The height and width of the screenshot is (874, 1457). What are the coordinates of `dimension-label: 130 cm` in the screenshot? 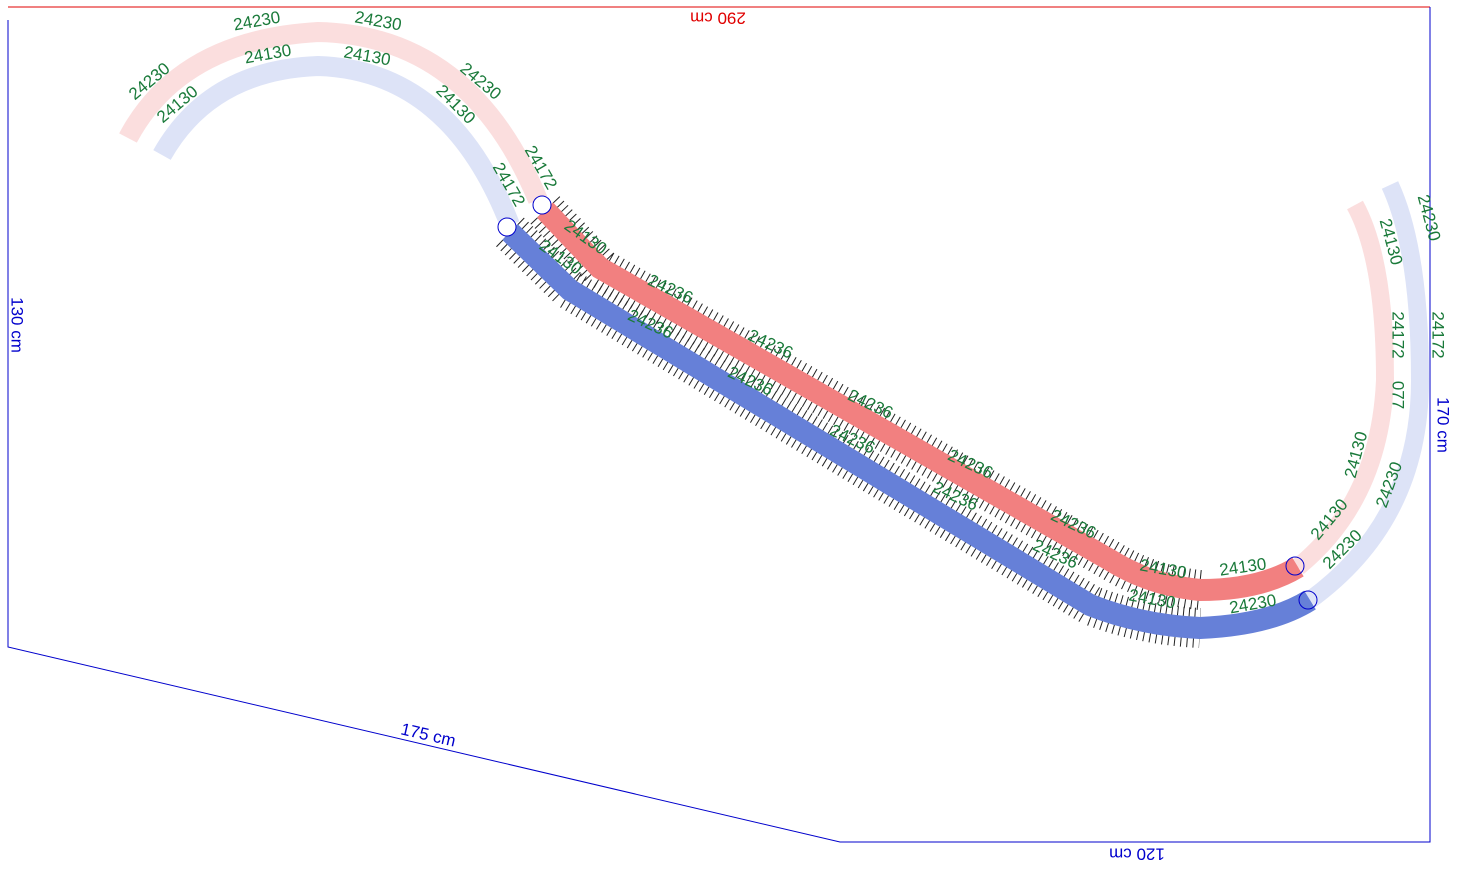 It's located at (17, 325).